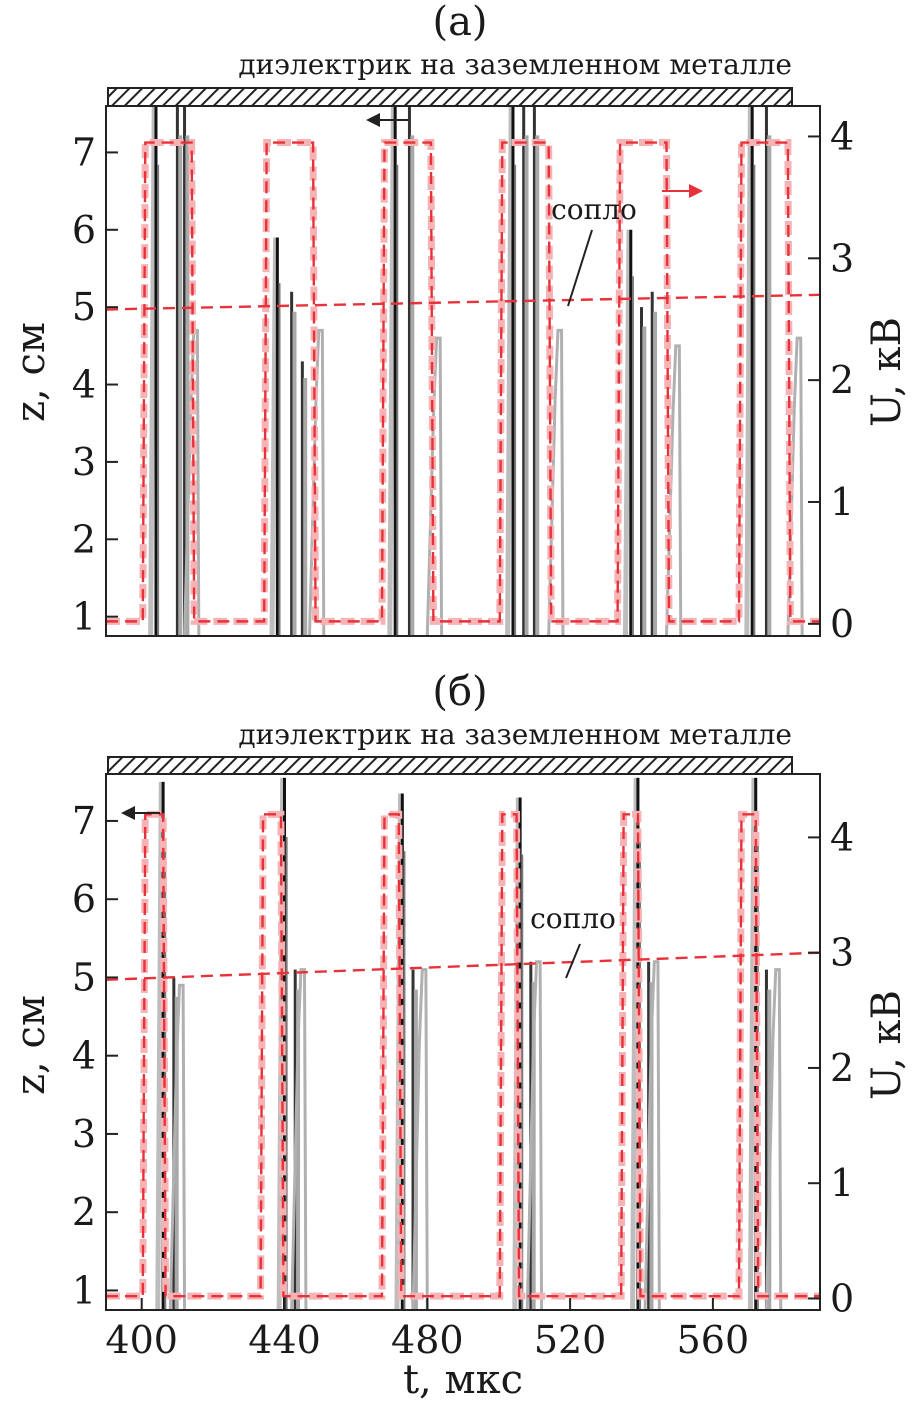 The height and width of the screenshot is (1408, 917). What do you see at coordinates (842, 624) in the screenshot?
I see `panel-a-ytick-right-label: 0` at bounding box center [842, 624].